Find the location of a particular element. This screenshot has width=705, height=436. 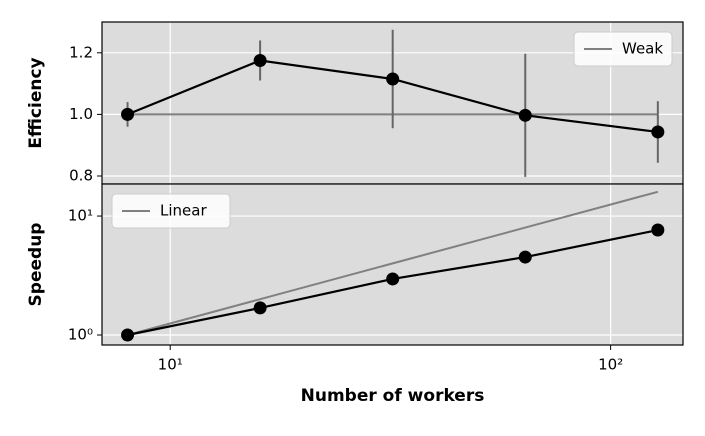

y-tick-label: 10⁰ is located at coordinates (80, 335).